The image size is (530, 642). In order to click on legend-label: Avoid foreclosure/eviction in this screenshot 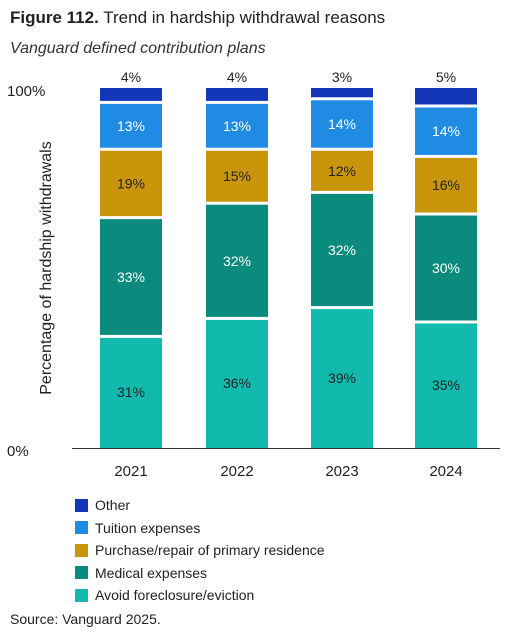, I will do `click(175, 595)`.